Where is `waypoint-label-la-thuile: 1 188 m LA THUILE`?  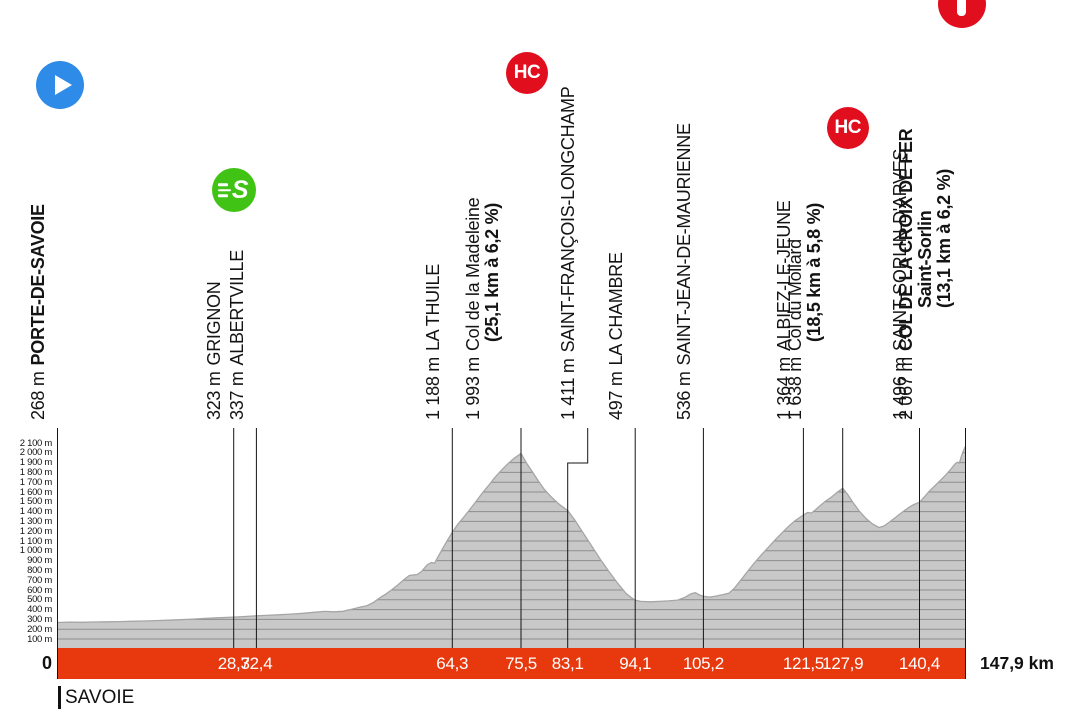
waypoint-label-la-thuile: 1 188 m LA THUILE is located at coordinates (432, 342).